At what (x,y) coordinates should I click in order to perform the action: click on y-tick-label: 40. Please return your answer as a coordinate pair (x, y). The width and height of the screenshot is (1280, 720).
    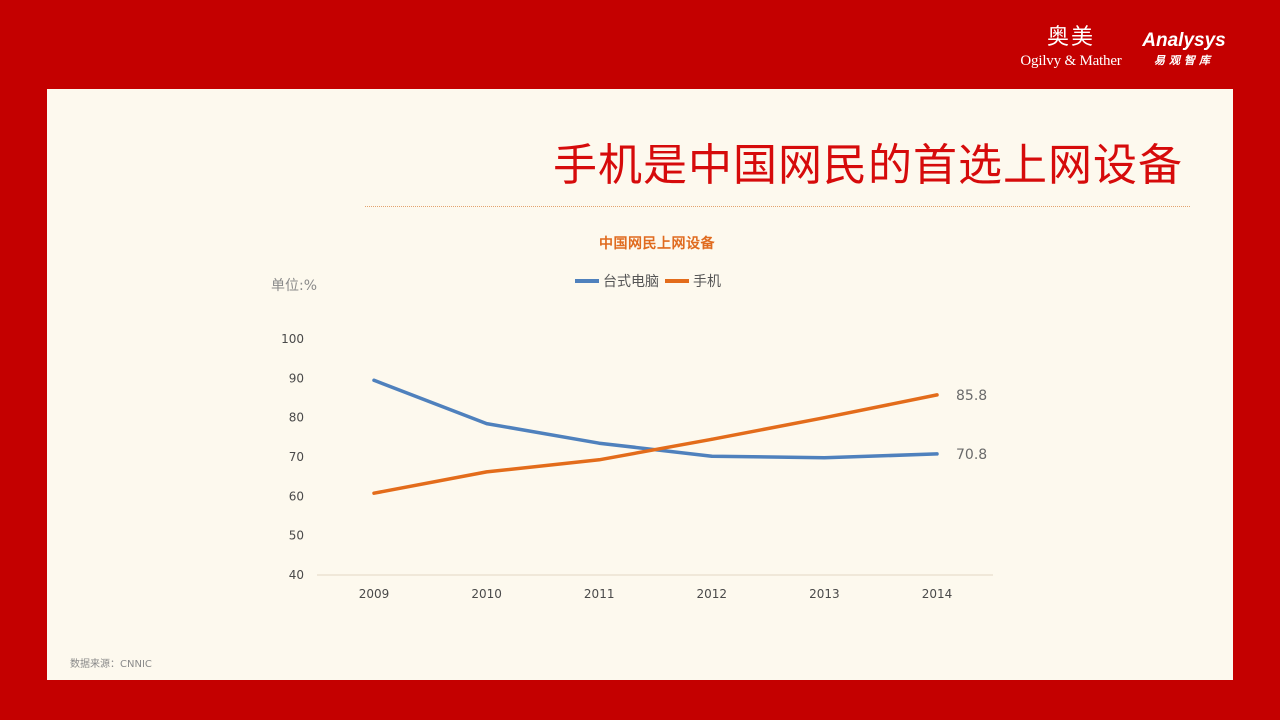
    Looking at the image, I should click on (296, 575).